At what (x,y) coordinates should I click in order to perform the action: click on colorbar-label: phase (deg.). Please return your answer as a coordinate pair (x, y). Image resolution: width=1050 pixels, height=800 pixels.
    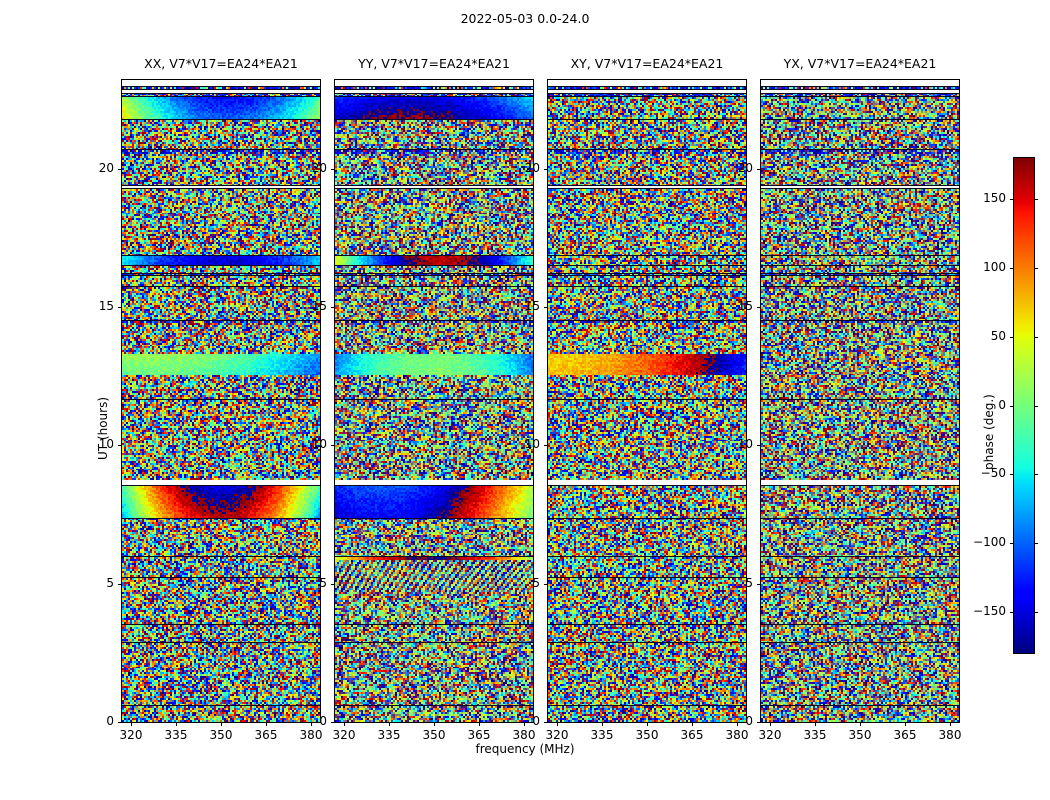
    Looking at the image, I should click on (989, 432).